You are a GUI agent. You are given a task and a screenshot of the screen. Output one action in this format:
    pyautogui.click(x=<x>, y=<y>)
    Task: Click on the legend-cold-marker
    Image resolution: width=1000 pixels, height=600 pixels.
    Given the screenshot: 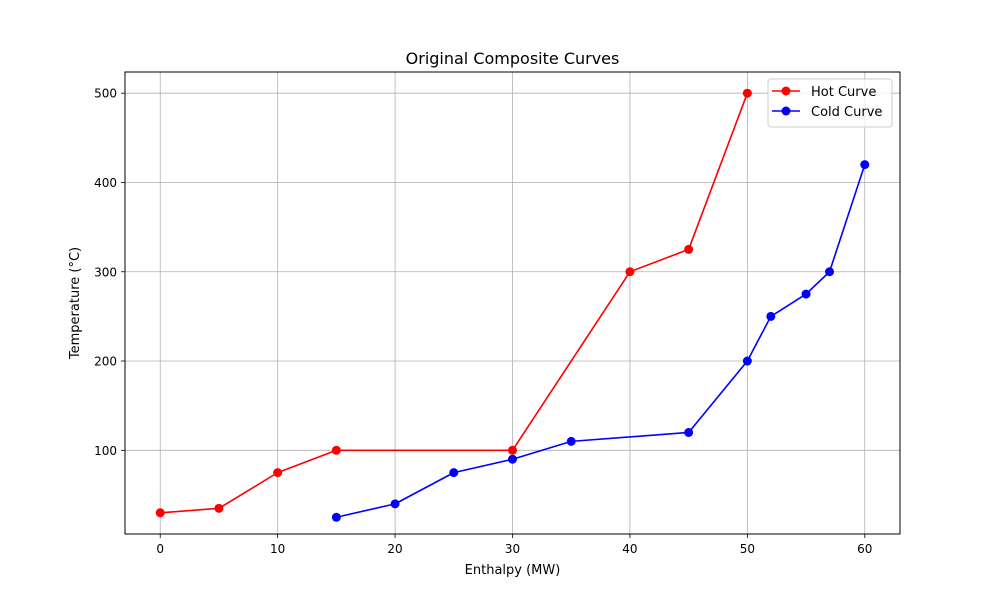 What is the action you would take?
    pyautogui.click(x=786, y=111)
    